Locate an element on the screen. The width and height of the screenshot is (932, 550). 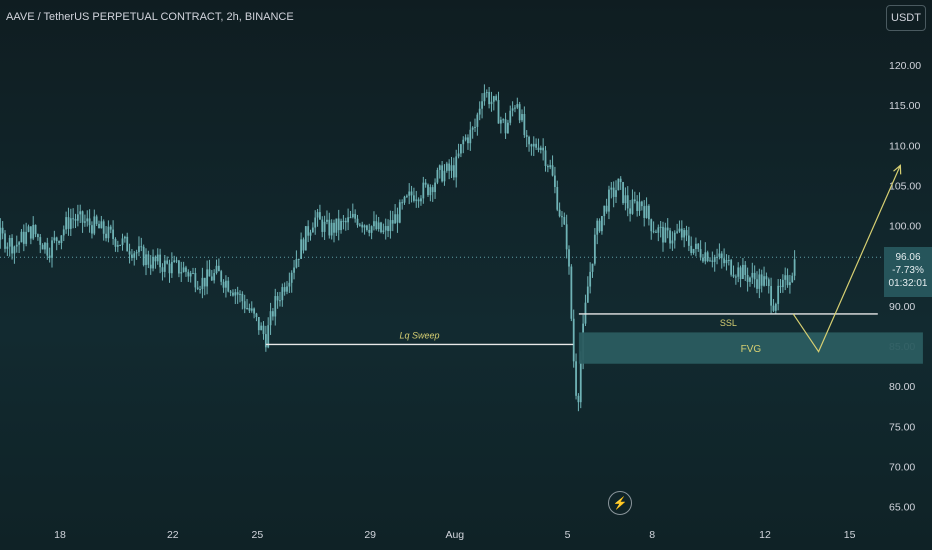
time-tick-label: 25 is located at coordinates (258, 535).